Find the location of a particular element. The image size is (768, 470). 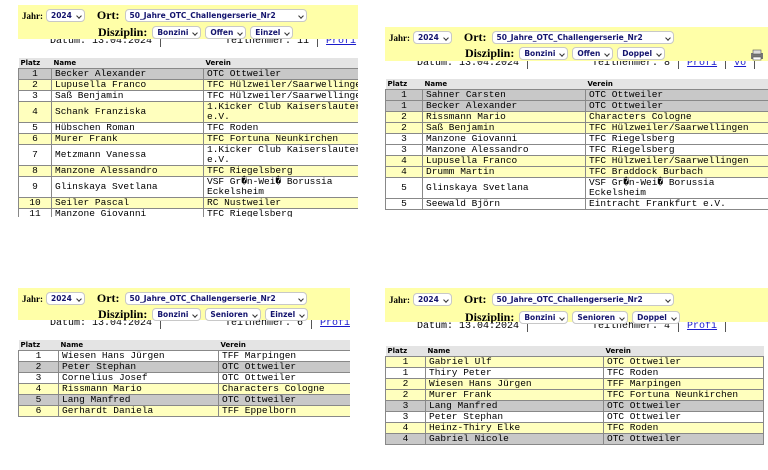

column-header: Name is located at coordinates (127, 63).